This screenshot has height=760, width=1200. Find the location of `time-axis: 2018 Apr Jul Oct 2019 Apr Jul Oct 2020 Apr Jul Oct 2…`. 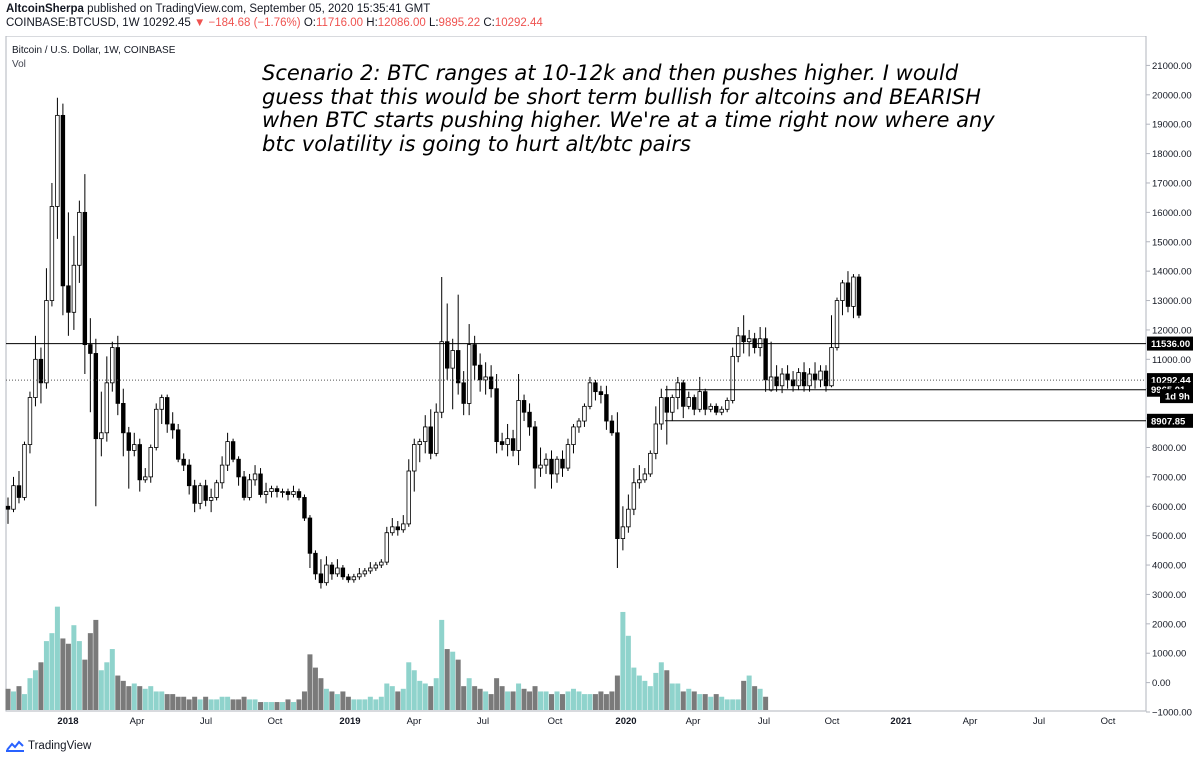

time-axis: 2018 Apr Jul Oct 2019 Apr Jul Oct 2020 Apr Jul Oct 2… is located at coordinates (576, 718).